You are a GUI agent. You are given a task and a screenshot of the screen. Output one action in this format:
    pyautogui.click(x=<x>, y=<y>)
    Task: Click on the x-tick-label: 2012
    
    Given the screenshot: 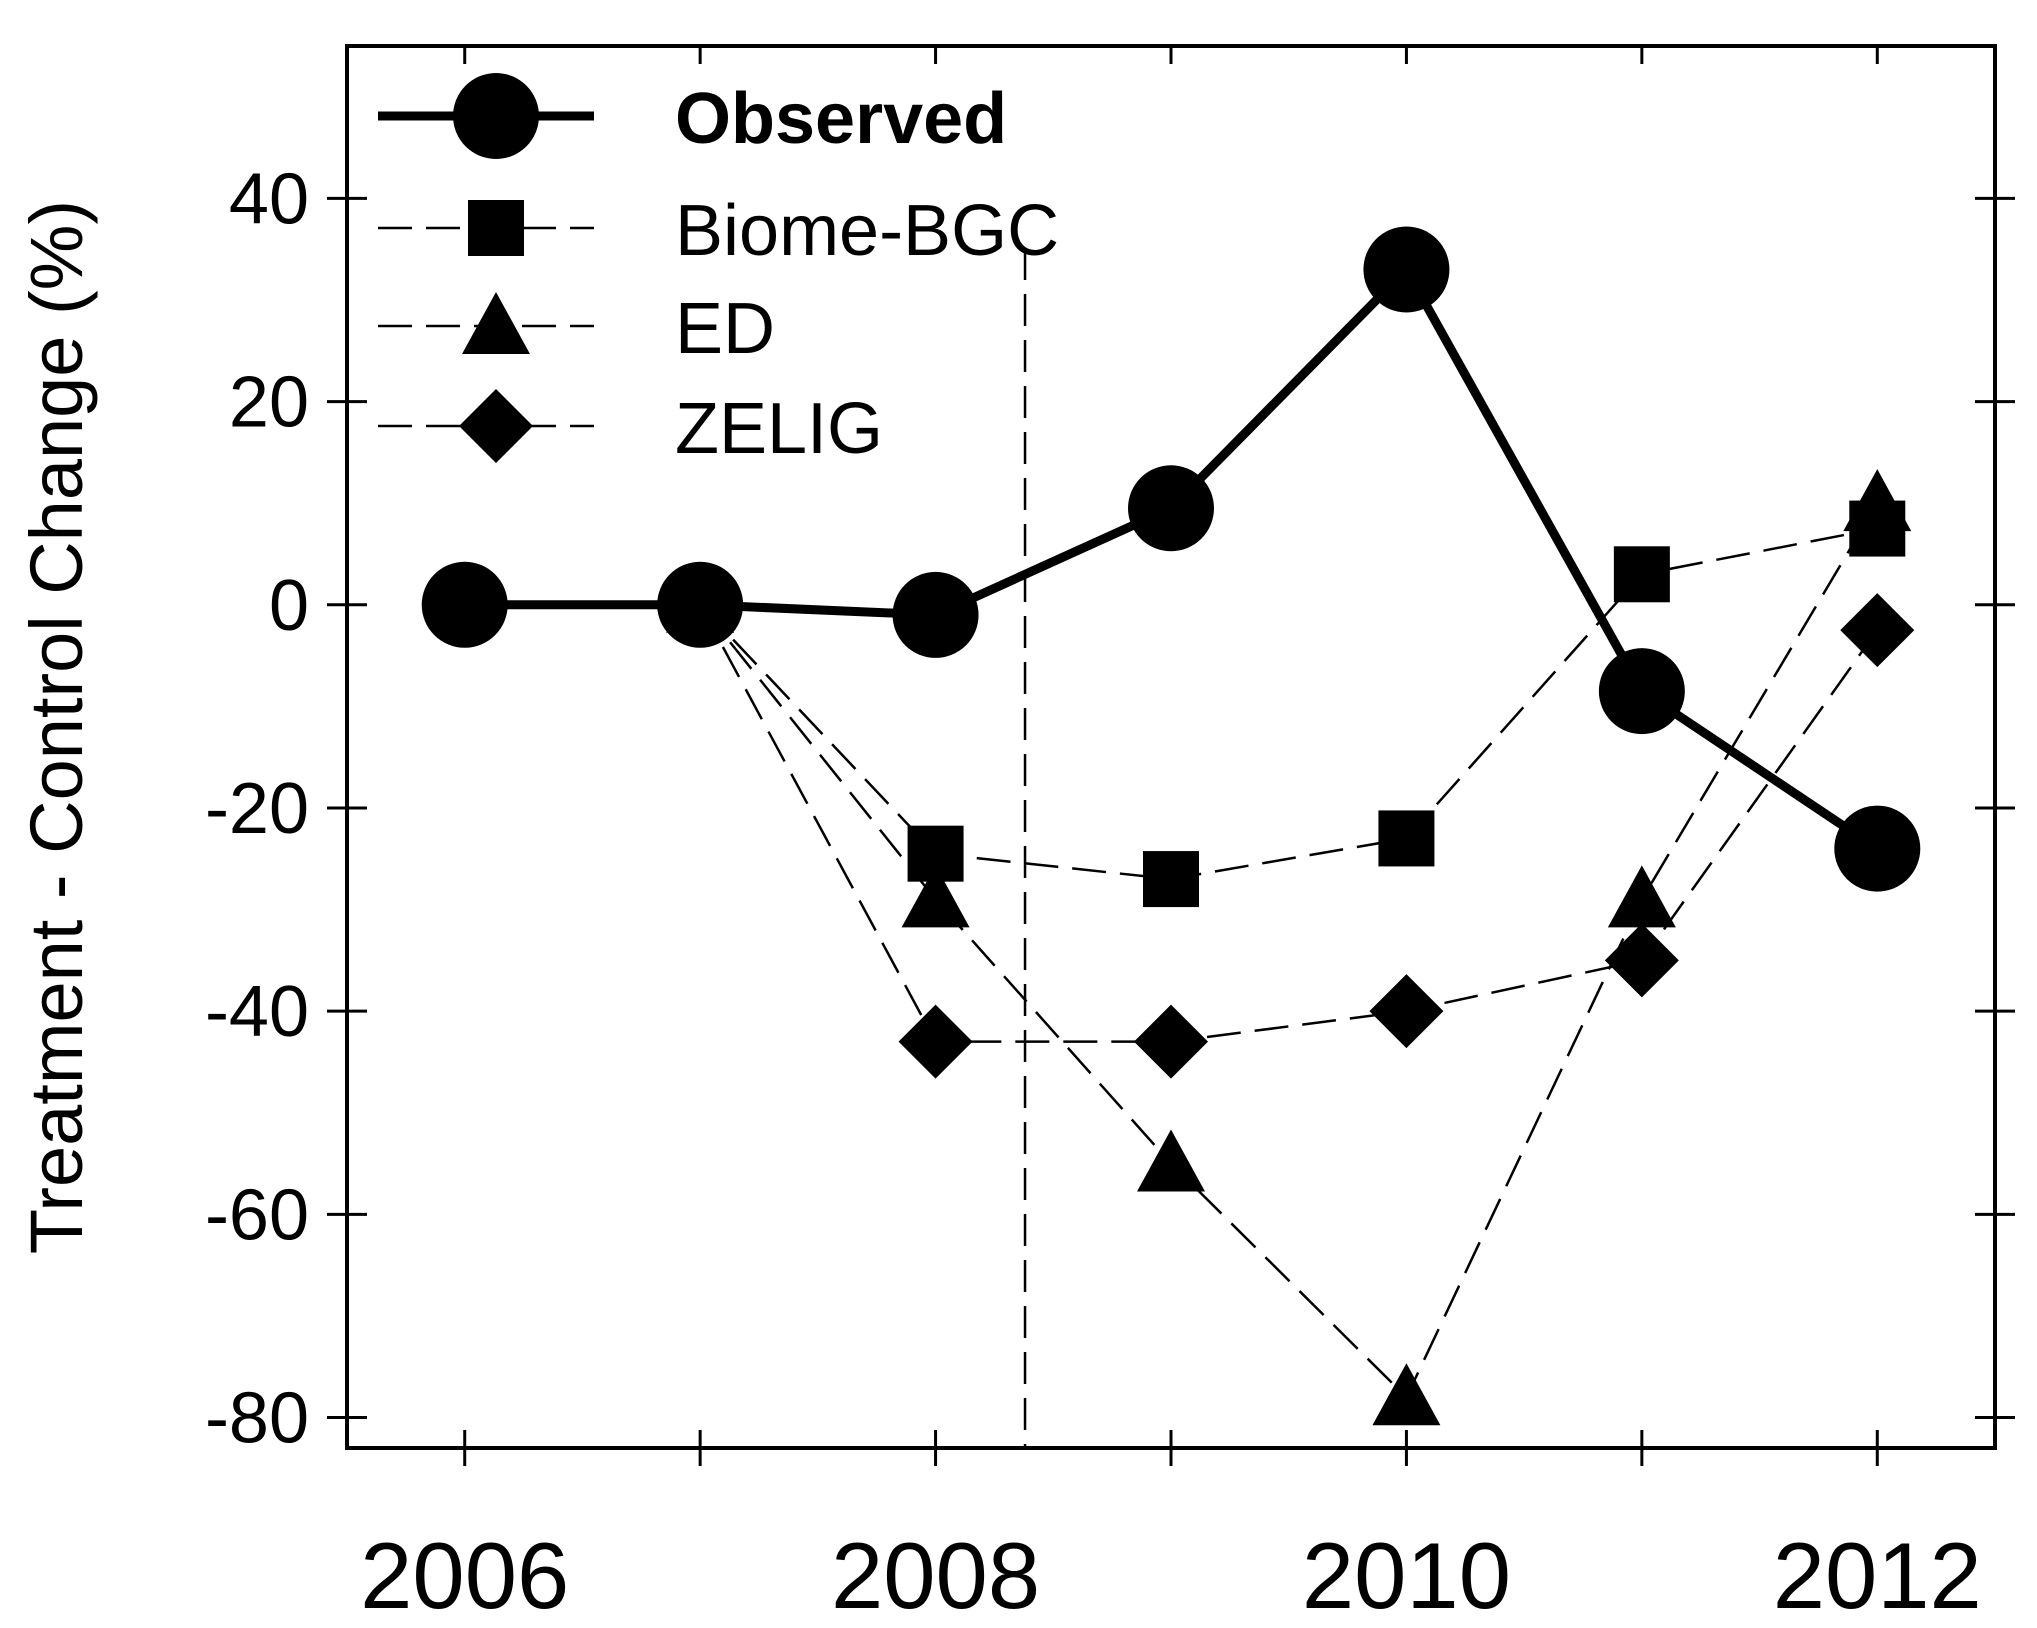 What is the action you would take?
    pyautogui.click(x=1877, y=1575)
    